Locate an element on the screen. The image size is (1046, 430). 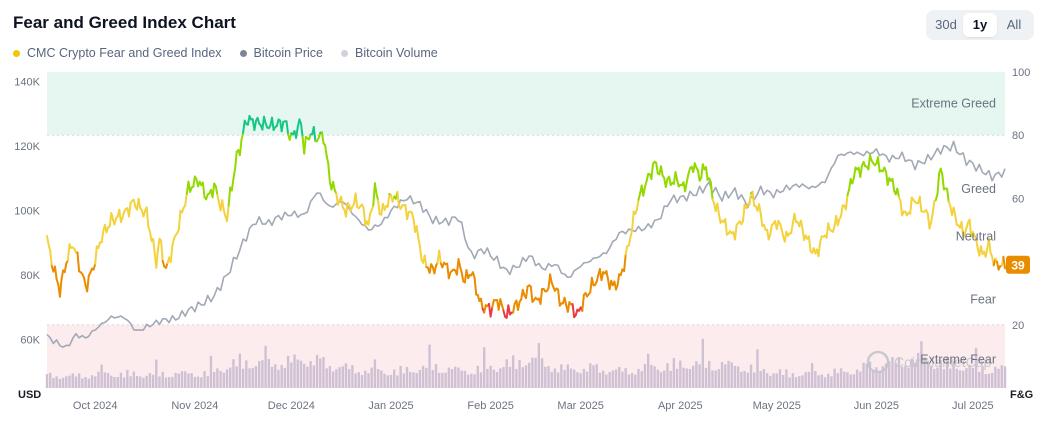
legend-item-fear-greed: CMC Crypto Fear and Greed Index is located at coordinates (117, 53).